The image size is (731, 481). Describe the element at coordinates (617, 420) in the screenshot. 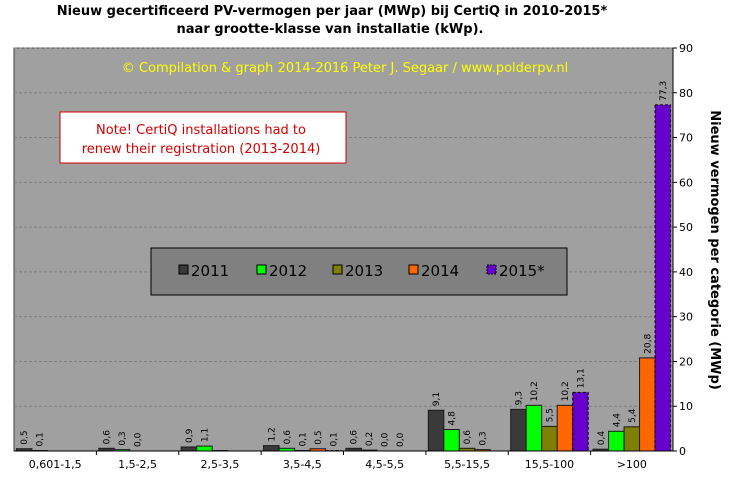

I see `data-label: 4,4` at that location.